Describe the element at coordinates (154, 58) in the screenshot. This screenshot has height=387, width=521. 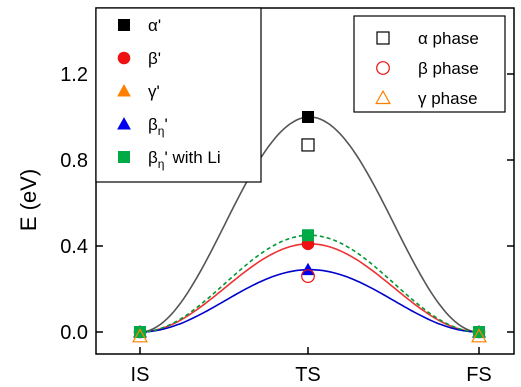
I see `legend-label: β'` at that location.